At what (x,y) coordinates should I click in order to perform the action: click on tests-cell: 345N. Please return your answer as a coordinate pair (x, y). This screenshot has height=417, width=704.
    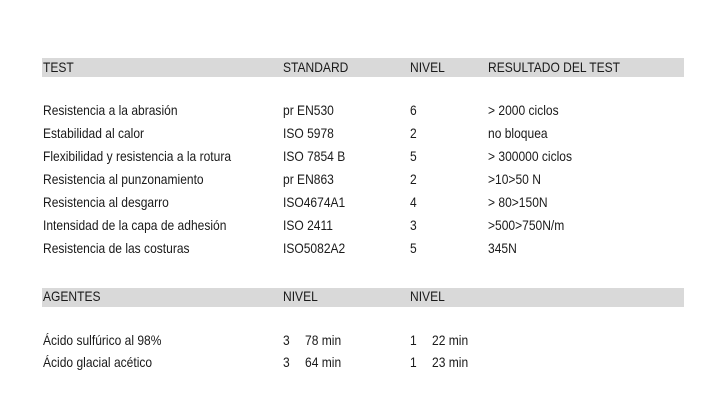
    Looking at the image, I should click on (502, 248).